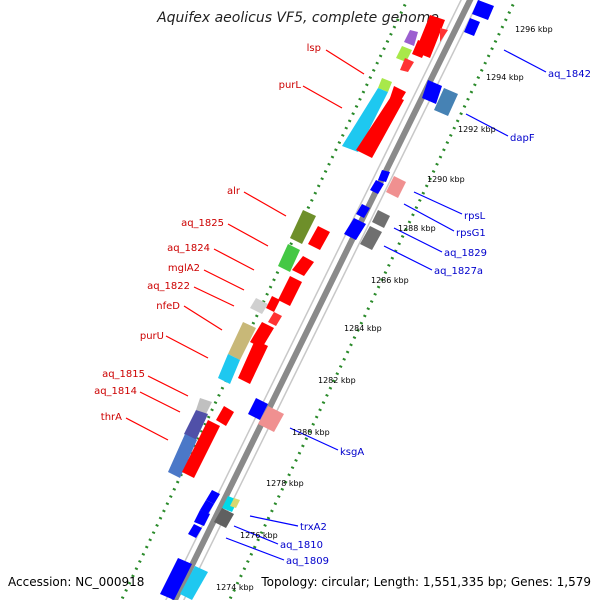 This screenshot has height=605, width=600. What do you see at coordinates (184, 268) in the screenshot?
I see `gene-label-mglA2: mglA2` at bounding box center [184, 268].